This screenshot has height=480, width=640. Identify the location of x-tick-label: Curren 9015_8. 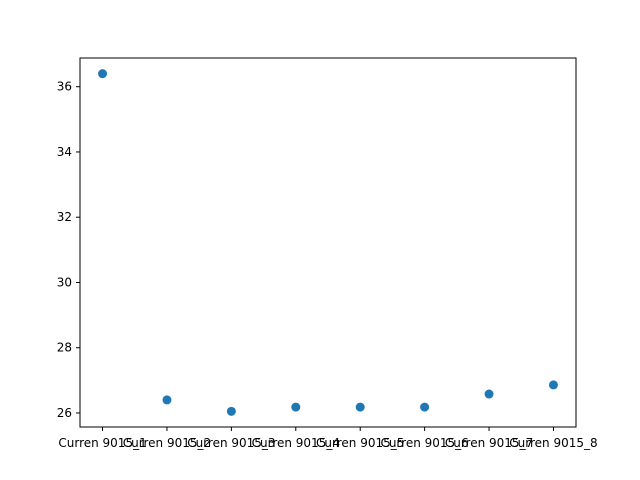
(553, 443).